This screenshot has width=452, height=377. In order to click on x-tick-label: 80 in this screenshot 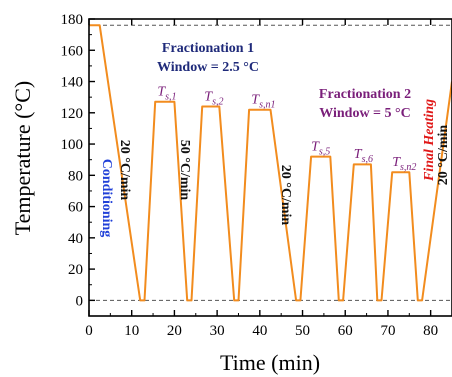, I will do `click(430, 331)`.